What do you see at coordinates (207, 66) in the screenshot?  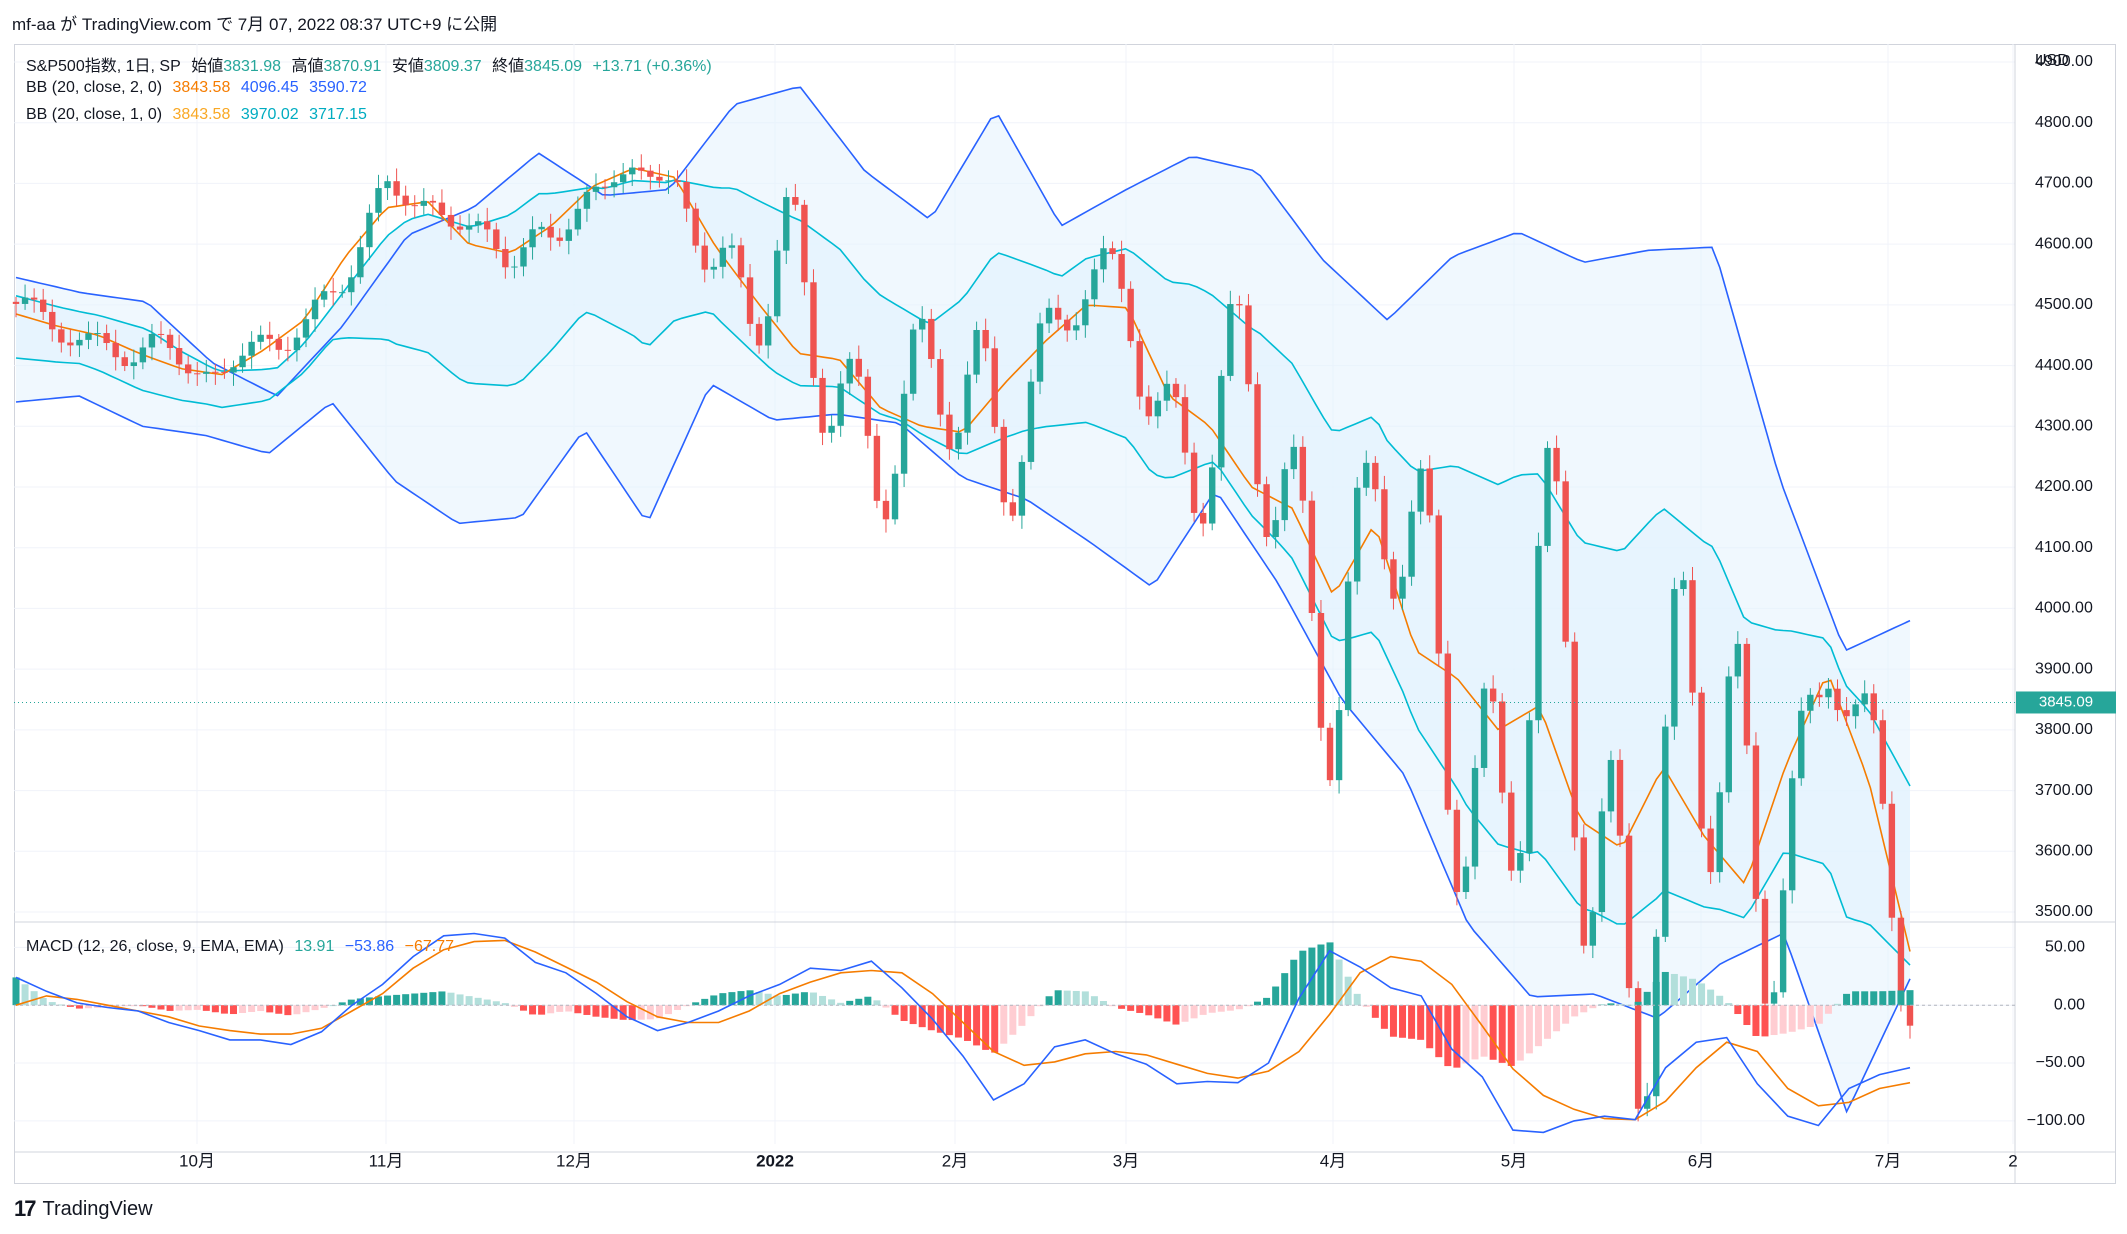 I see `legend-open-label: 始値` at bounding box center [207, 66].